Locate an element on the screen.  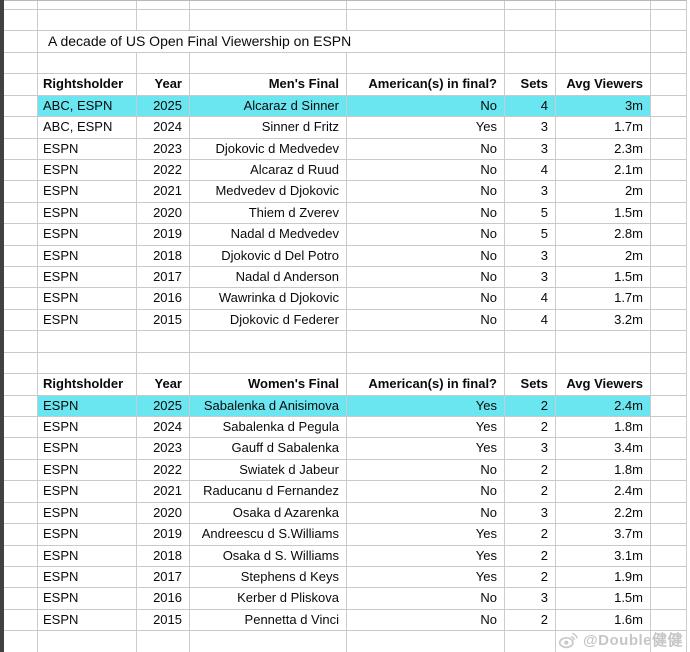
cell-avg-viewers: 2.3m is located at coordinates (603, 148).